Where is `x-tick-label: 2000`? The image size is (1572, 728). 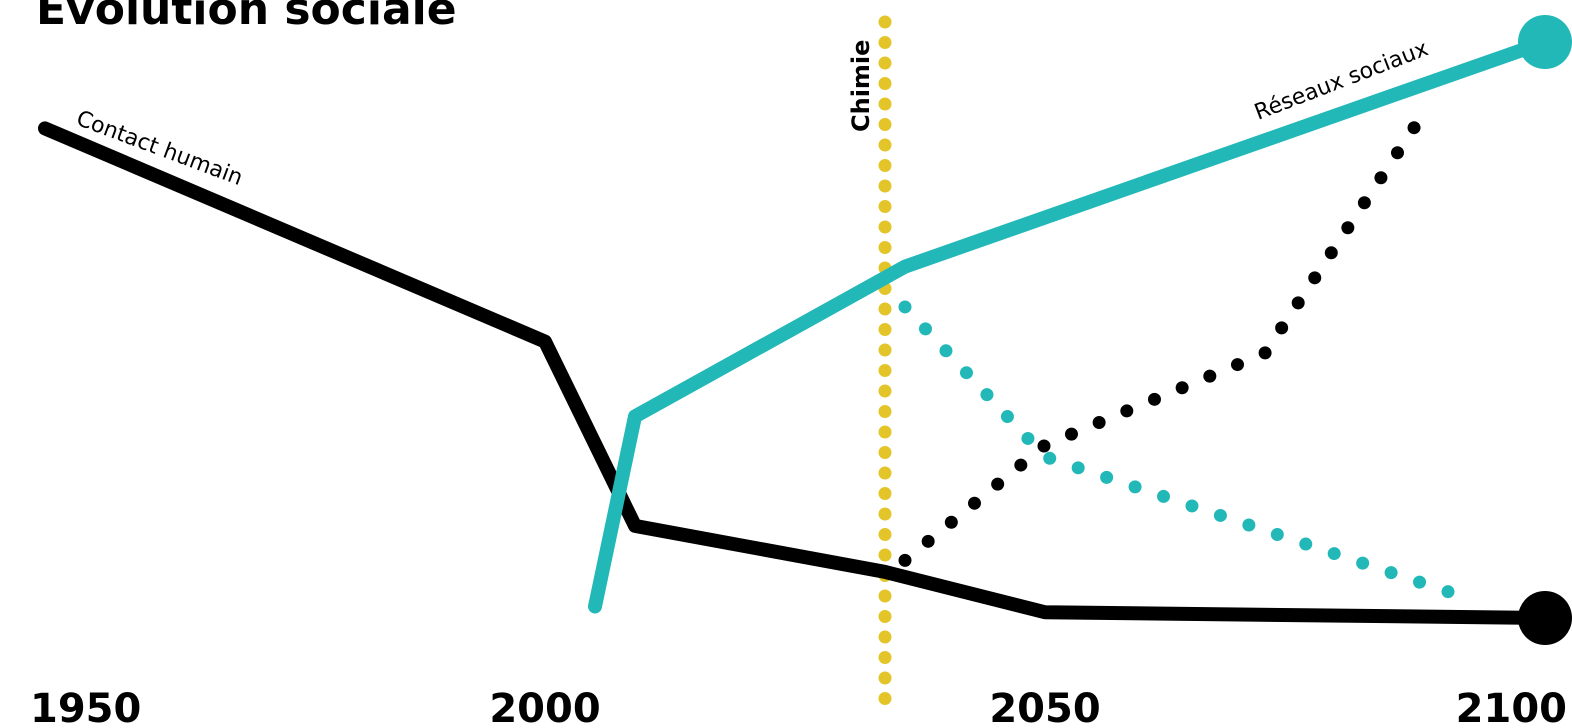 x-tick-label: 2000 is located at coordinates (544, 707).